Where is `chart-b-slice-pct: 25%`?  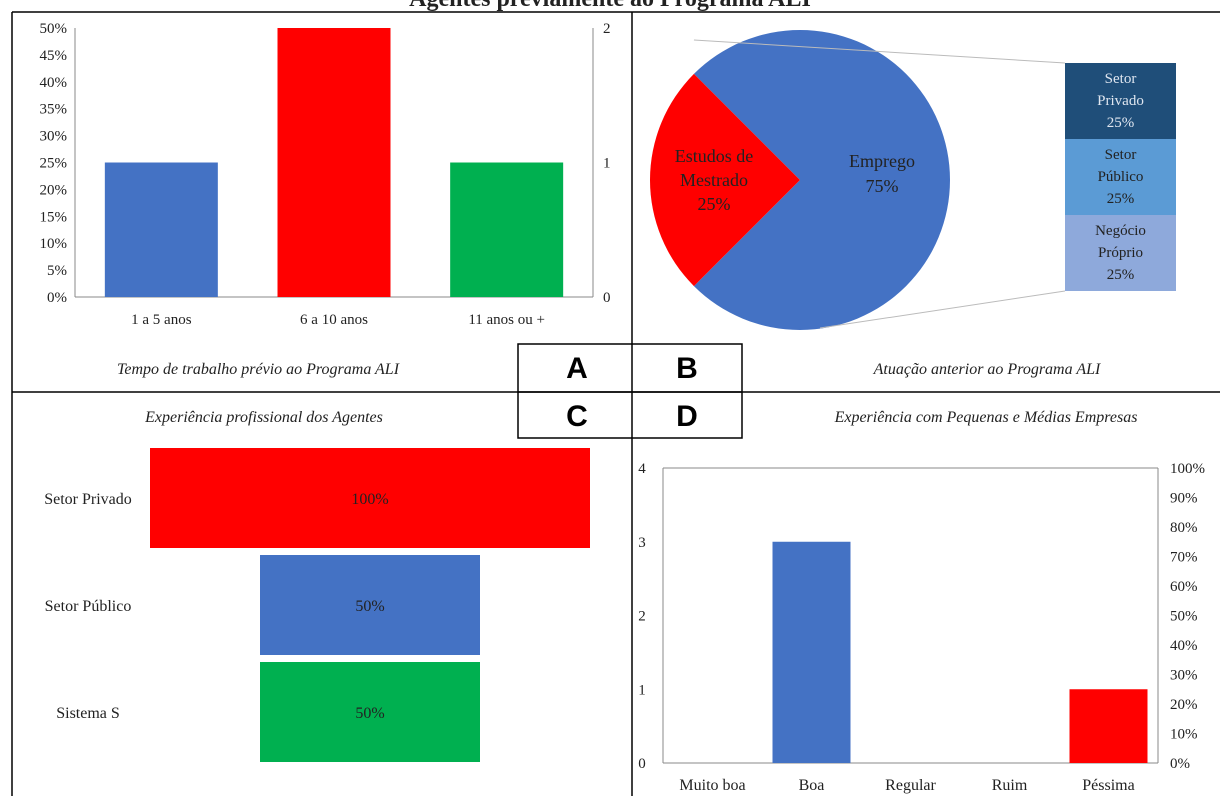 chart-b-slice-pct: 25% is located at coordinates (714, 204).